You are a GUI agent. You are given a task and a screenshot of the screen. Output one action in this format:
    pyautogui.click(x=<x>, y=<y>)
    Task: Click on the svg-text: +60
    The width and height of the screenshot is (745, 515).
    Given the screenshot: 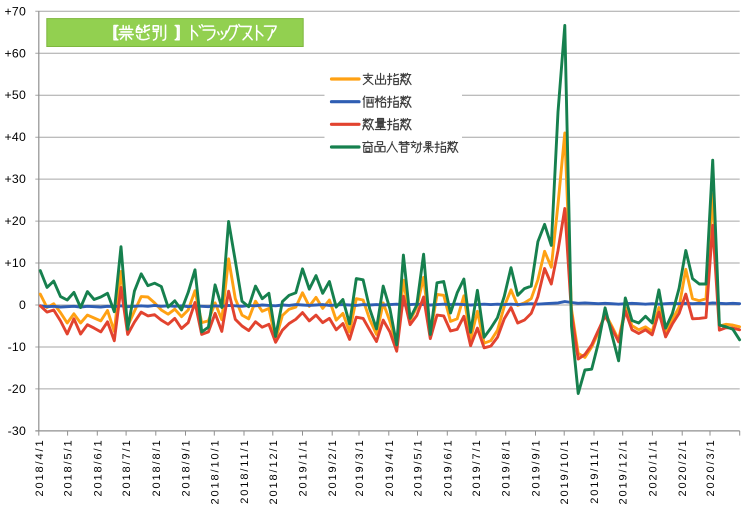 What is the action you would take?
    pyautogui.click(x=15, y=53)
    